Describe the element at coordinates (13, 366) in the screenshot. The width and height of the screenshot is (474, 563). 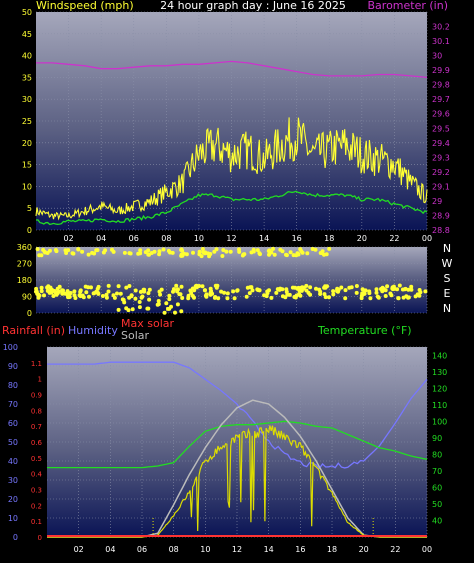
I see `humidity-tick-label: 90` at that location.